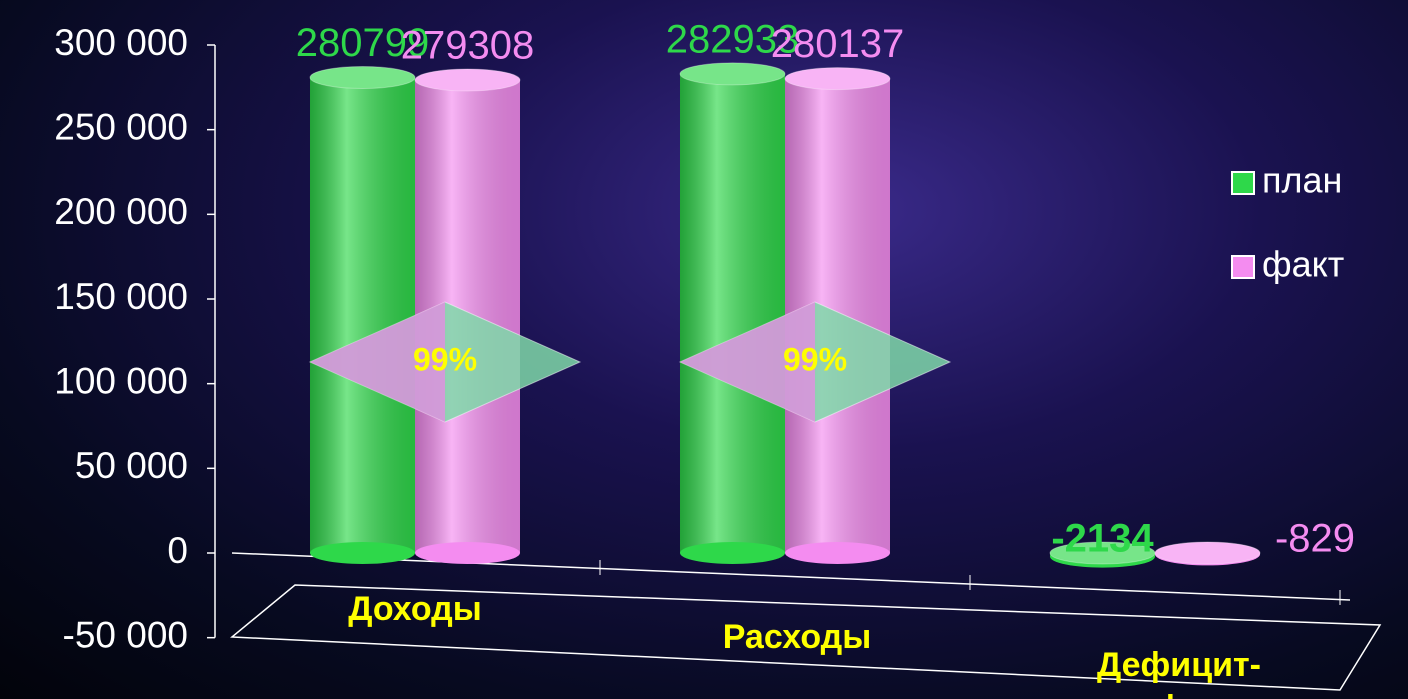 This screenshot has width=1408, height=699. Describe the element at coordinates (797, 637) in the screenshot. I see `x-tick-label: Расходы` at that location.